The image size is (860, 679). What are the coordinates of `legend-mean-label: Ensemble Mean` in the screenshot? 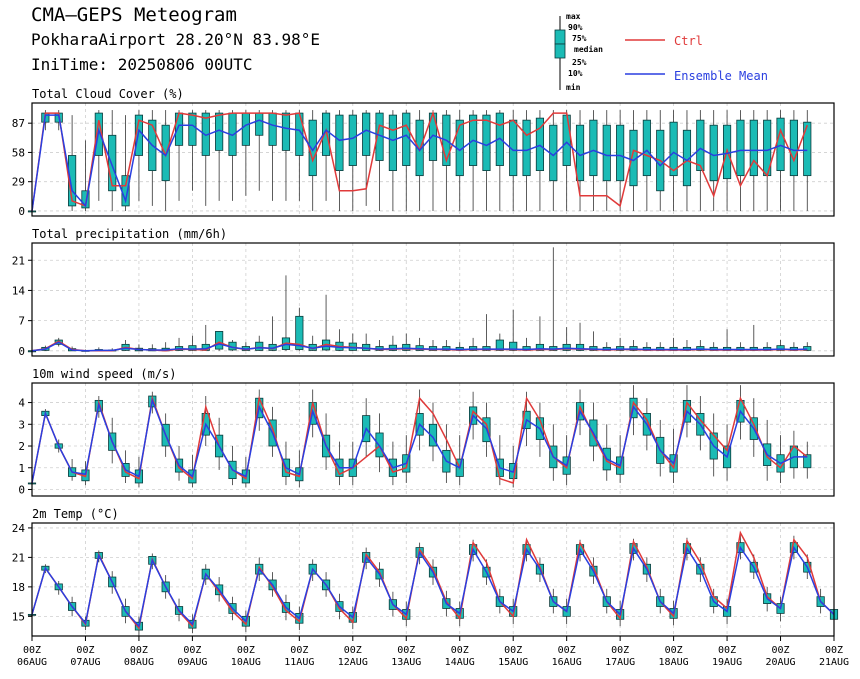 It's located at (721, 76).